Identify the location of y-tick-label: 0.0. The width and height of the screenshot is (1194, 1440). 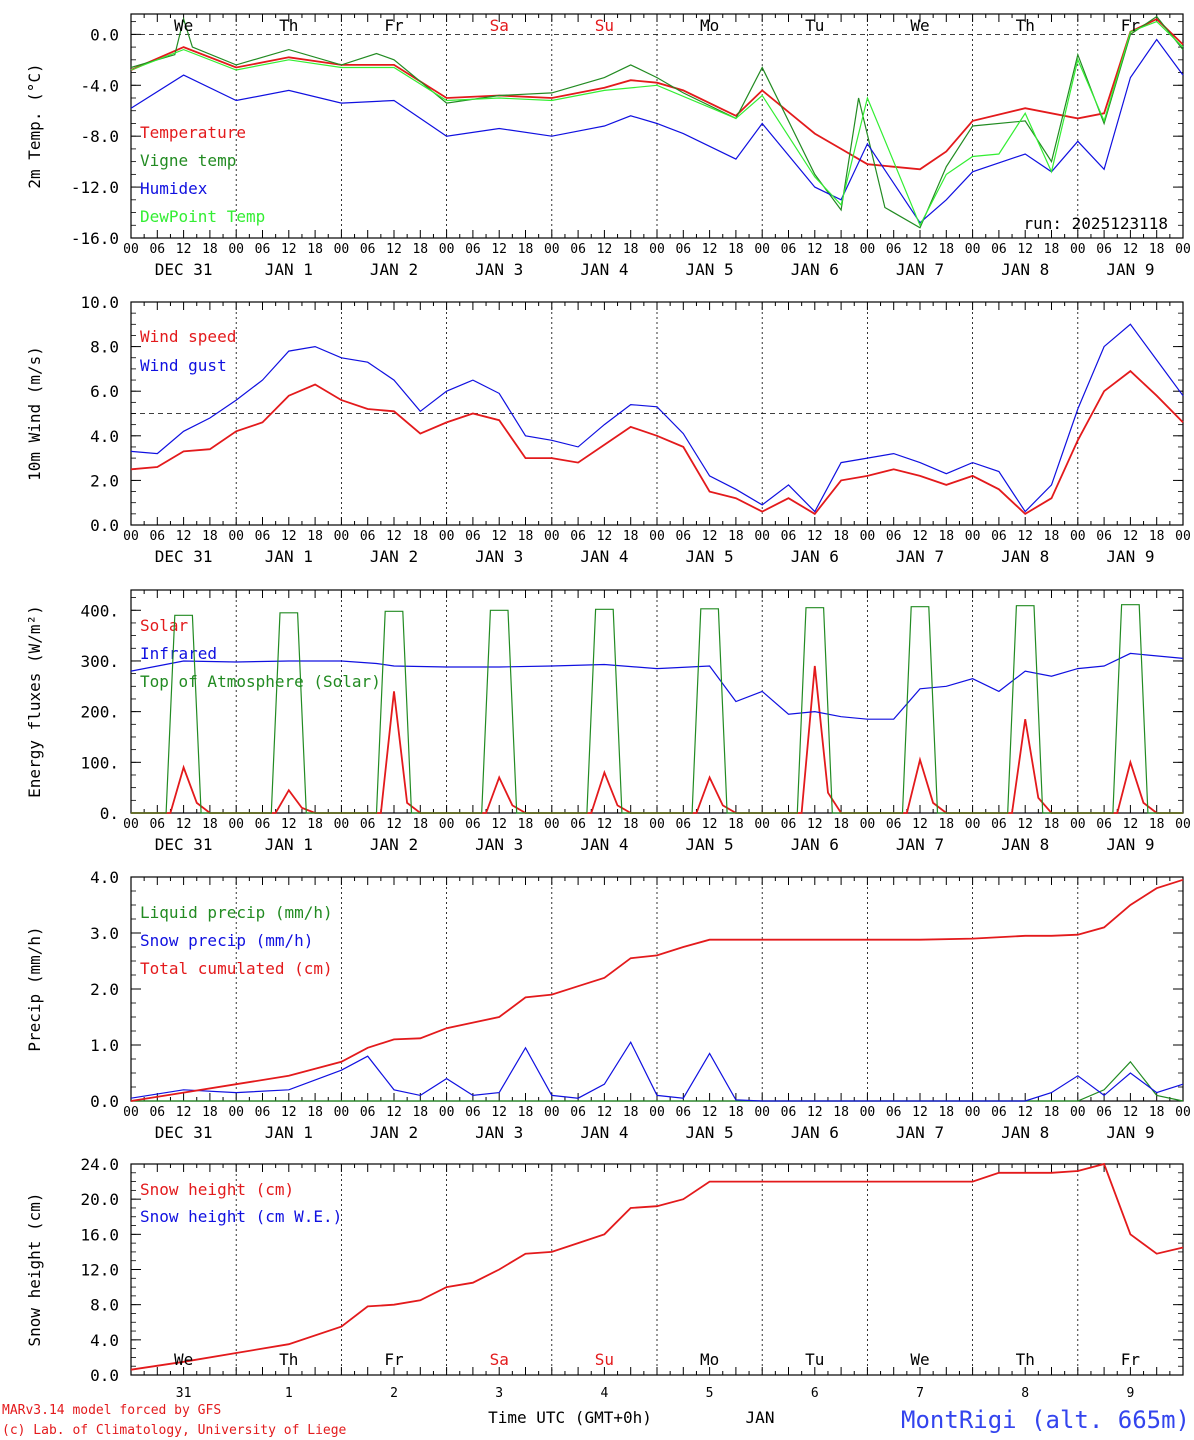
(104, 34).